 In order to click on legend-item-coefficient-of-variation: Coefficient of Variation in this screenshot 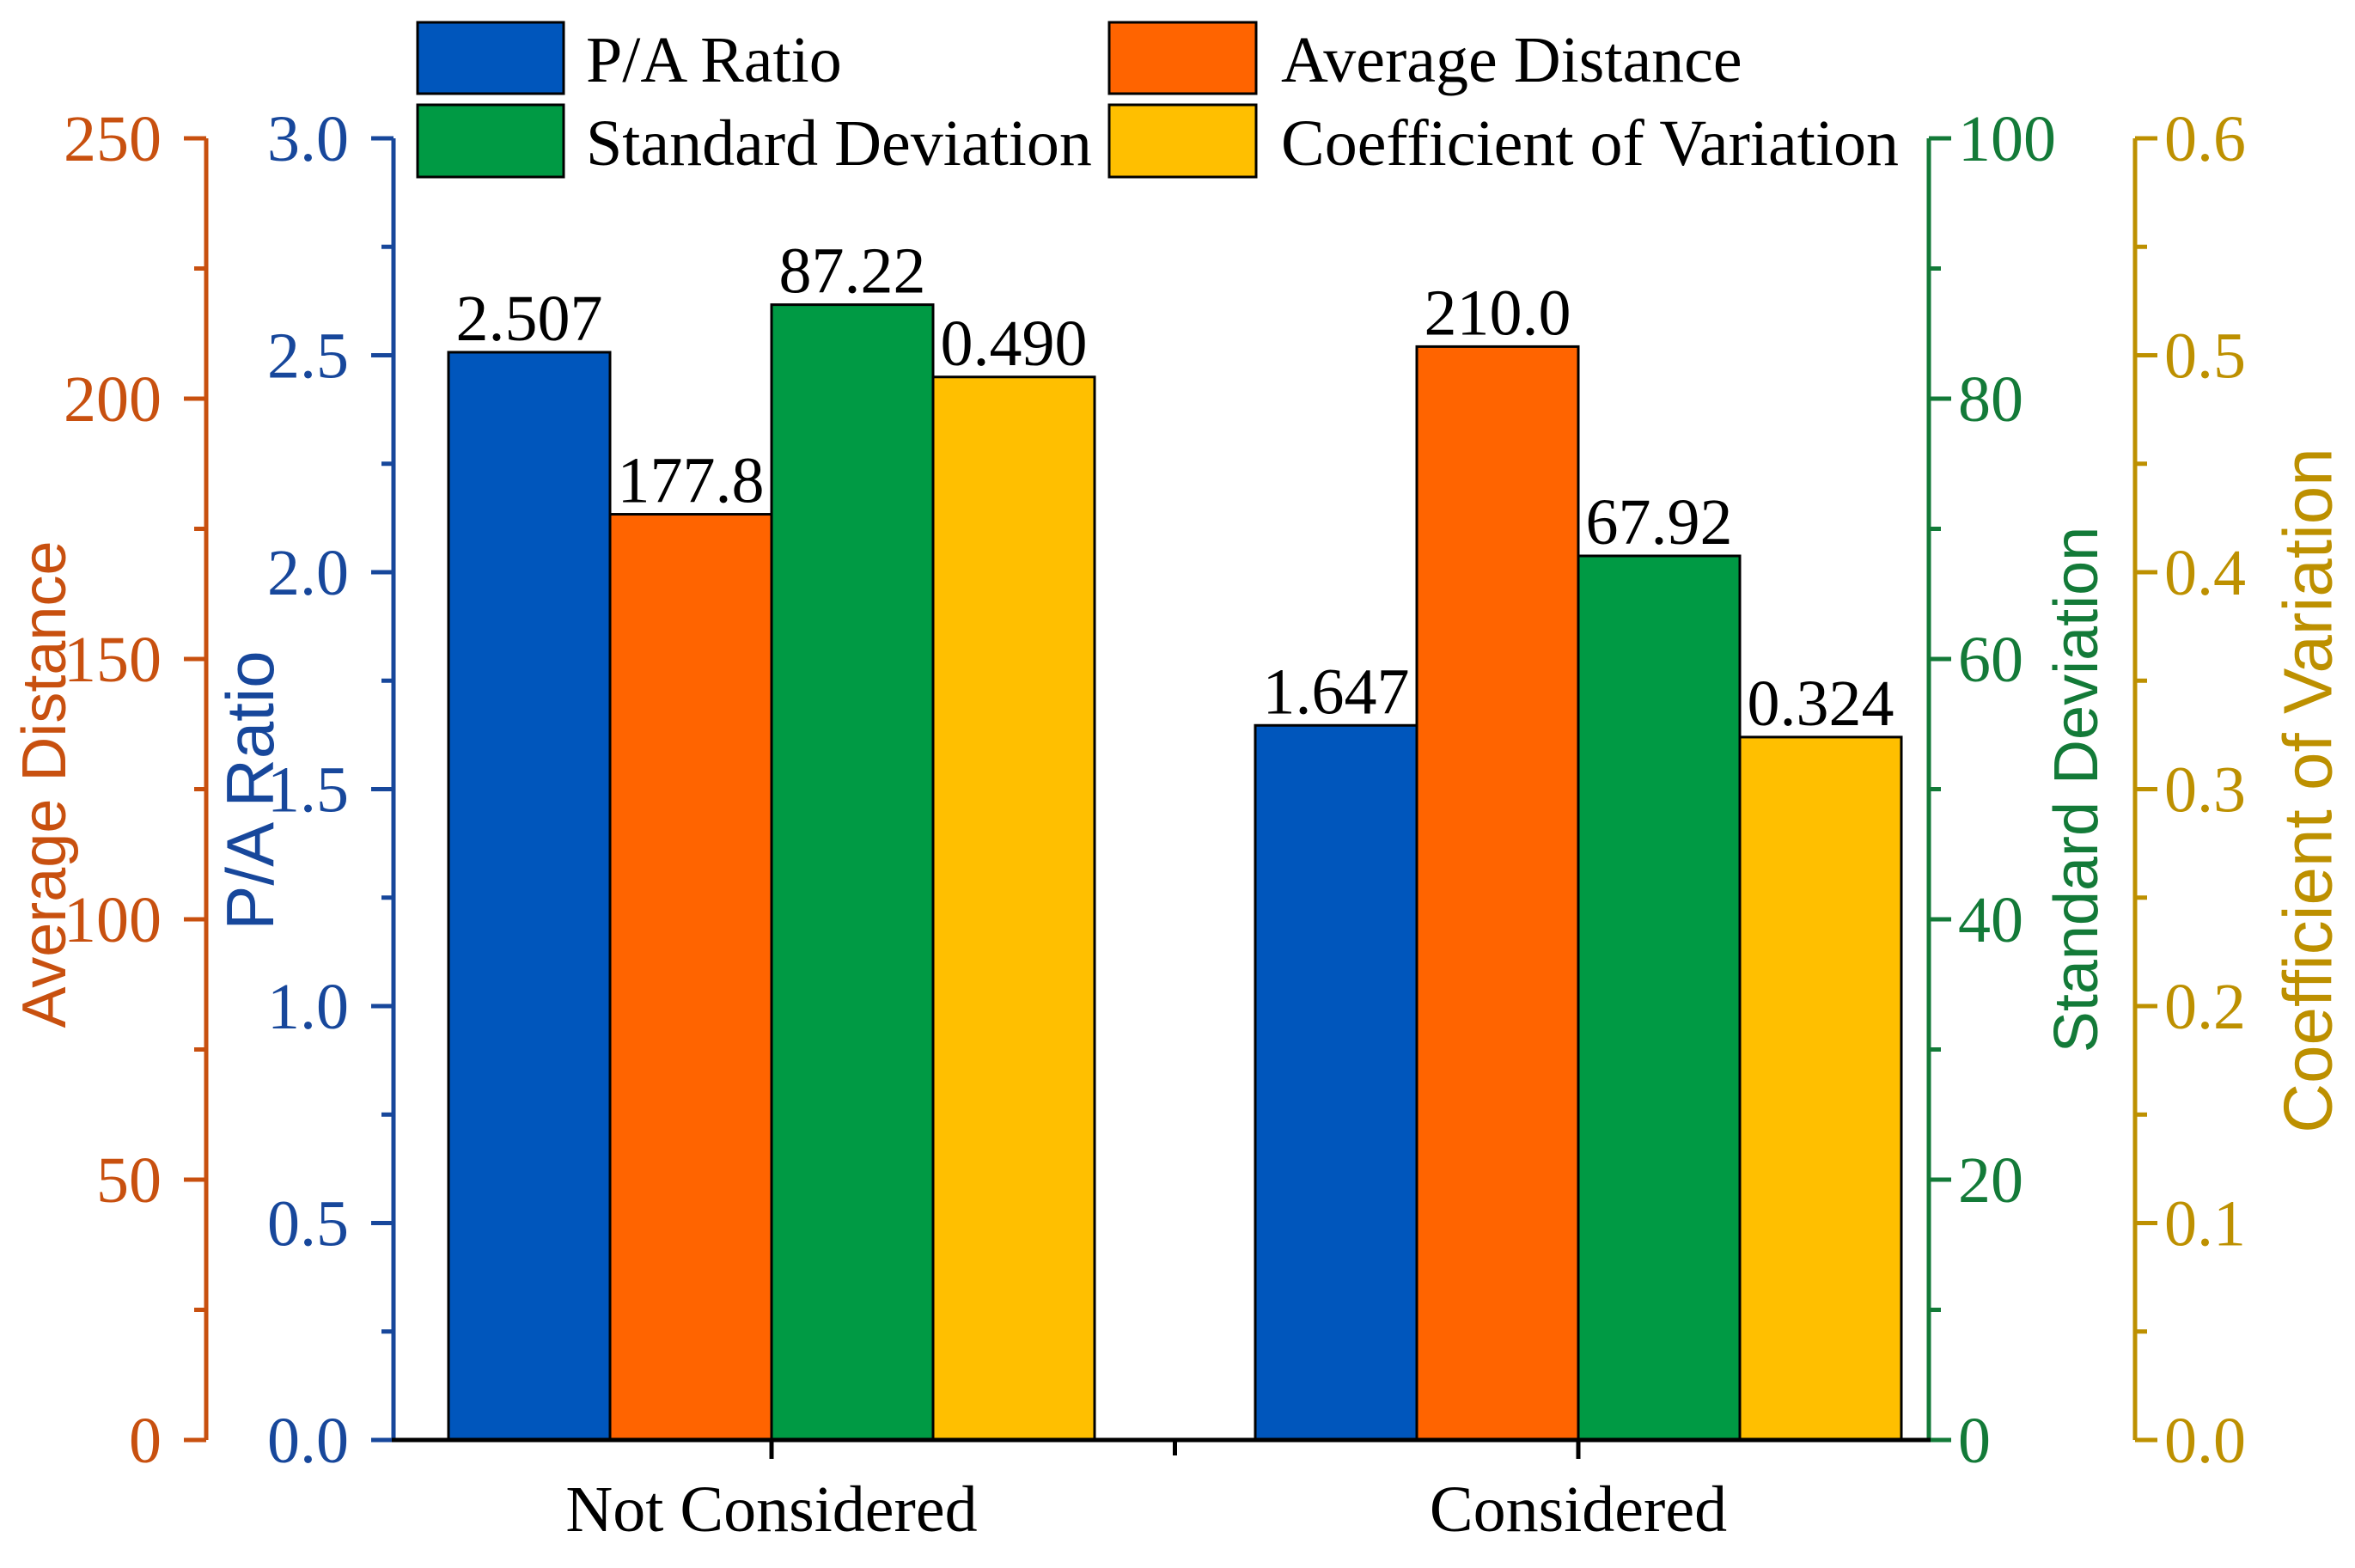, I will do `click(1503, 141)`.